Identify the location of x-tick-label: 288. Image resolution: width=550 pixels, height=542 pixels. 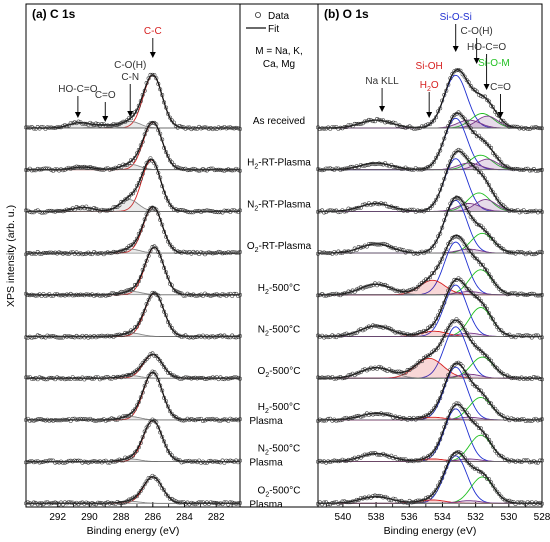
(121, 517).